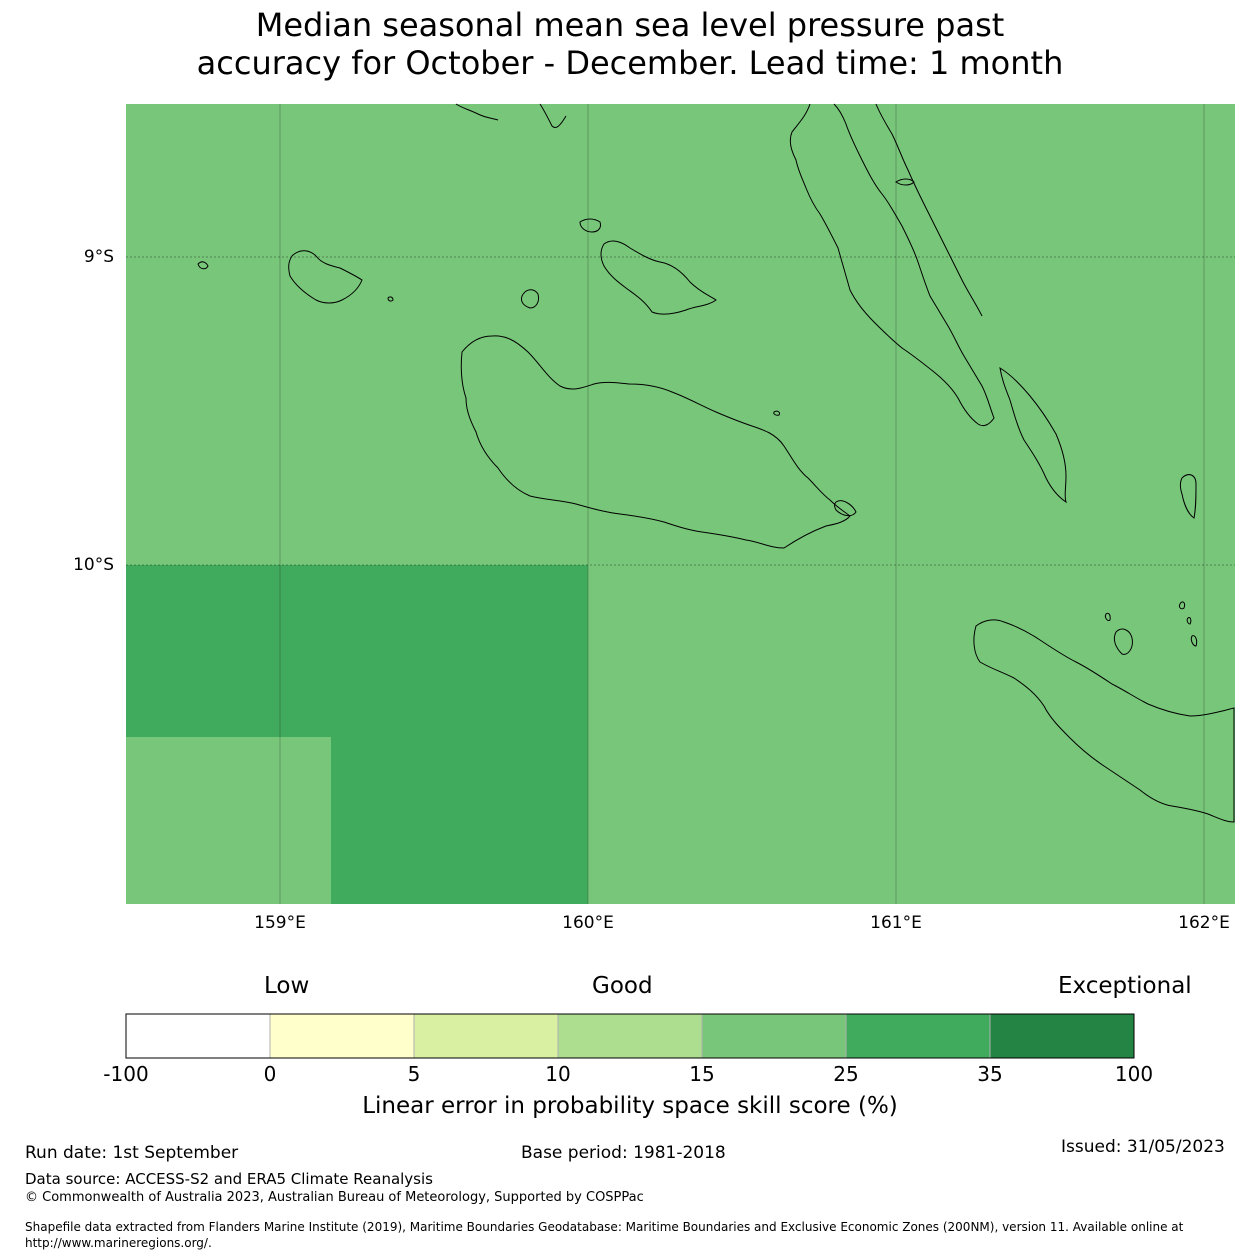 The image size is (1260, 1260). Describe the element at coordinates (98, 257) in the screenshot. I see `lat-label-9s: 9°S` at that location.